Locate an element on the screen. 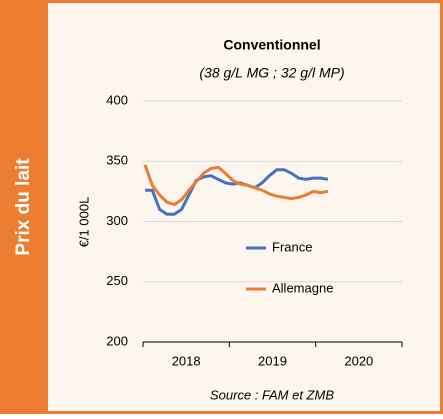  legend-label: France is located at coordinates (292, 246).